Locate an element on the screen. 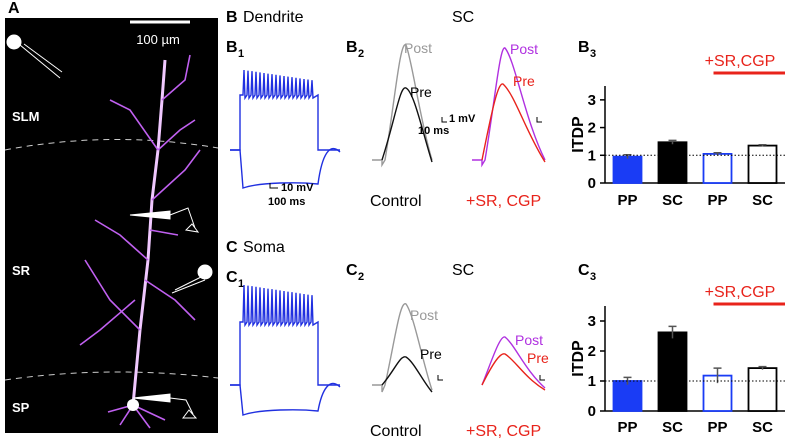  region-label: SR is located at coordinates (21, 270).